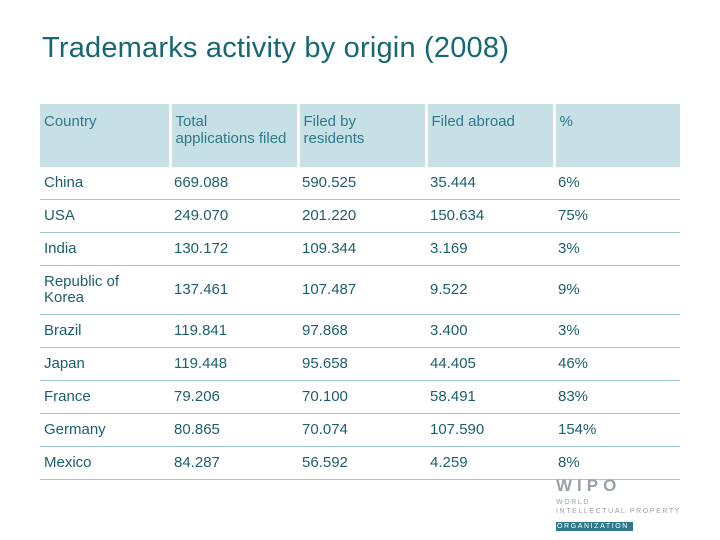 The width and height of the screenshot is (720, 540). I want to click on header-filed-by-residents: Filed by residents, so click(363, 135).